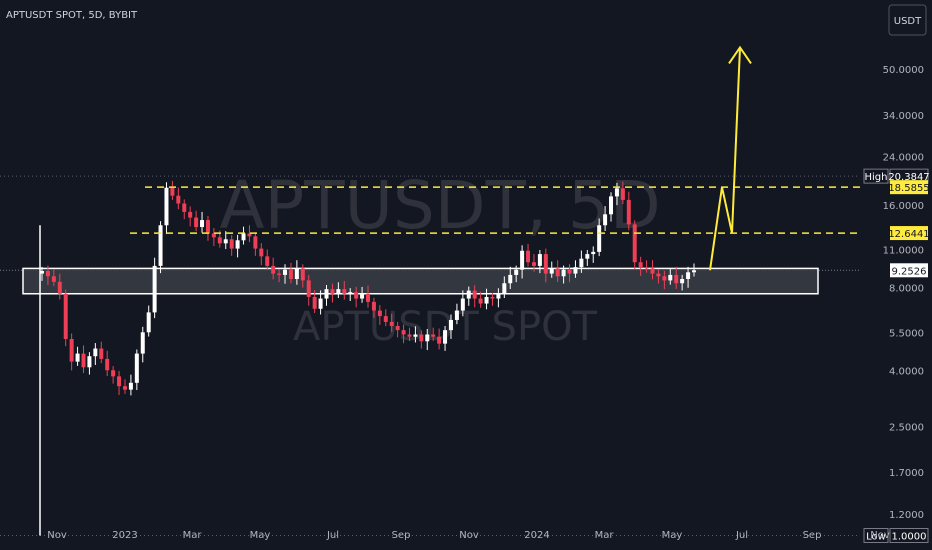 This screenshot has width=932, height=550. I want to click on projection-arrowhead, so click(740, 55).